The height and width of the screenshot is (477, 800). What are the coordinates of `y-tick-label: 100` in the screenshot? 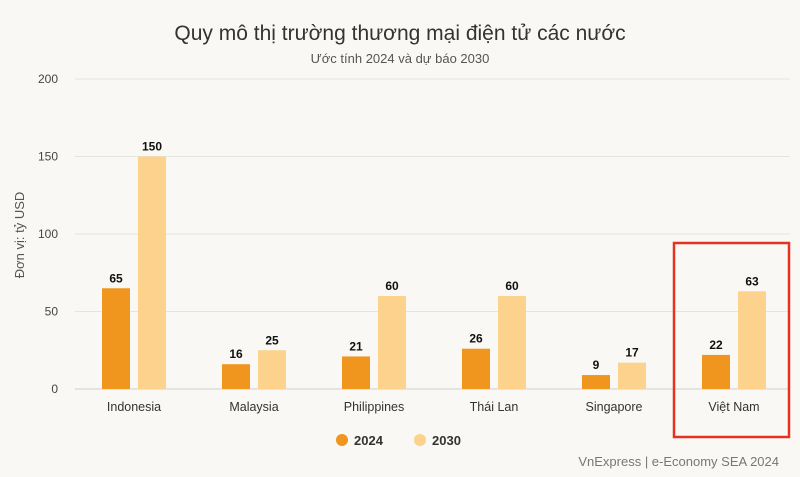 It's located at (48, 234).